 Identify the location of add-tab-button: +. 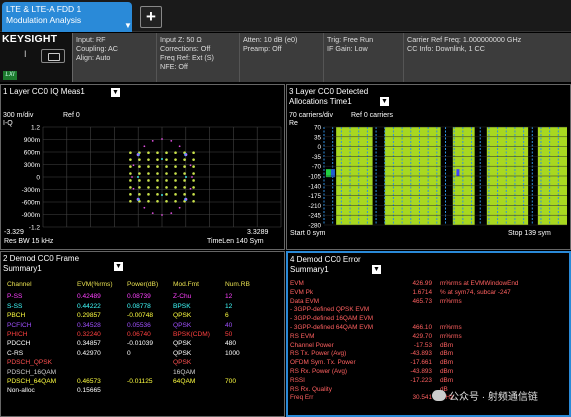
(151, 17).